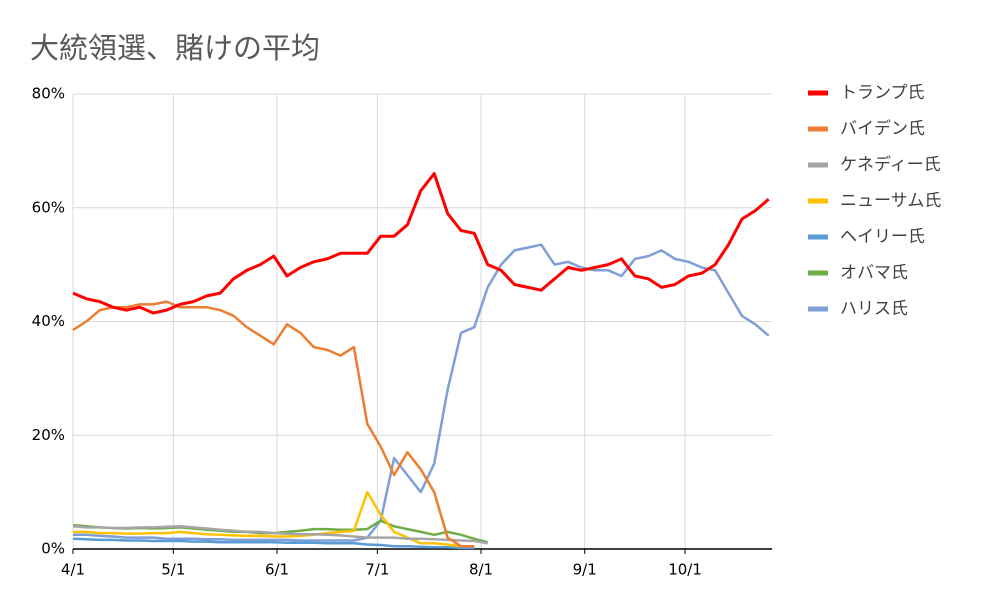  Describe the element at coordinates (48, 435) in the screenshot. I see `y-tick-label: 20%` at that location.